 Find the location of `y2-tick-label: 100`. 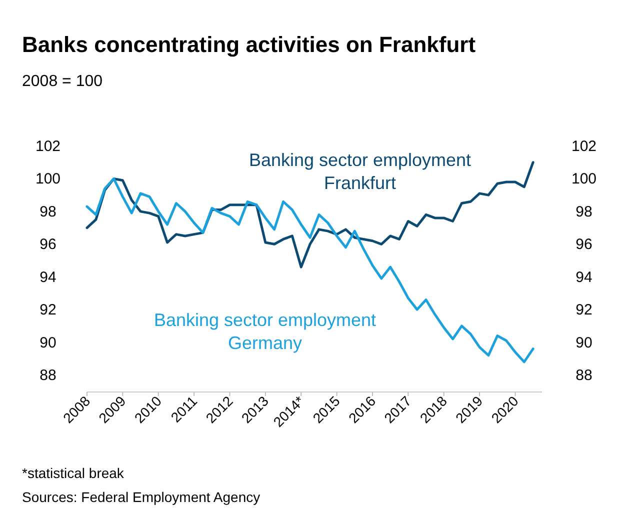

y2-tick-label: 100 is located at coordinates (584, 179).